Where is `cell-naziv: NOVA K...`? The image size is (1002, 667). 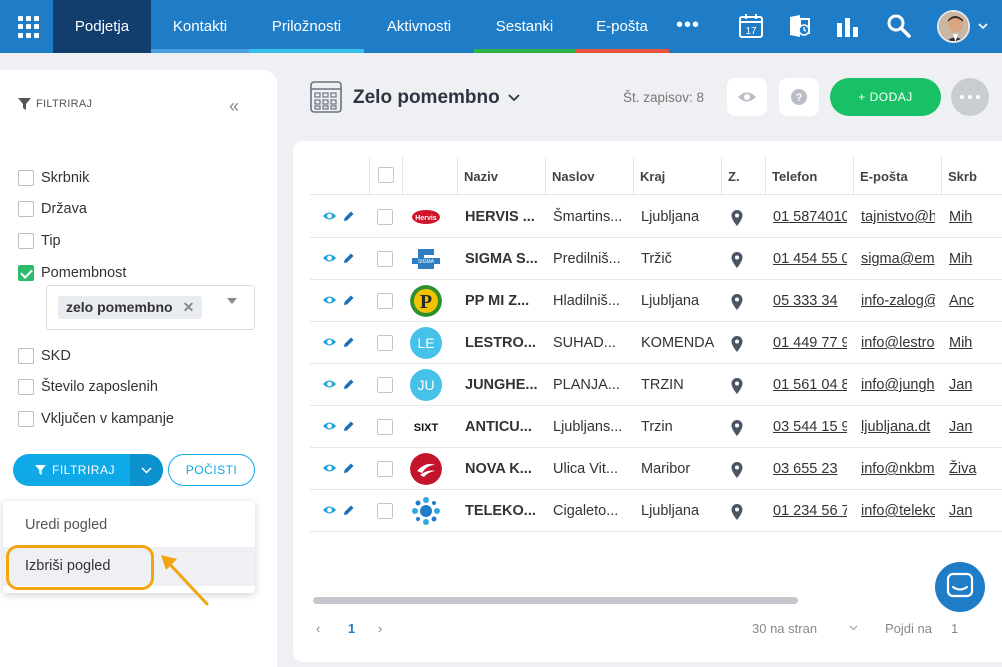 cell-naziv: NOVA K... is located at coordinates (498, 469).